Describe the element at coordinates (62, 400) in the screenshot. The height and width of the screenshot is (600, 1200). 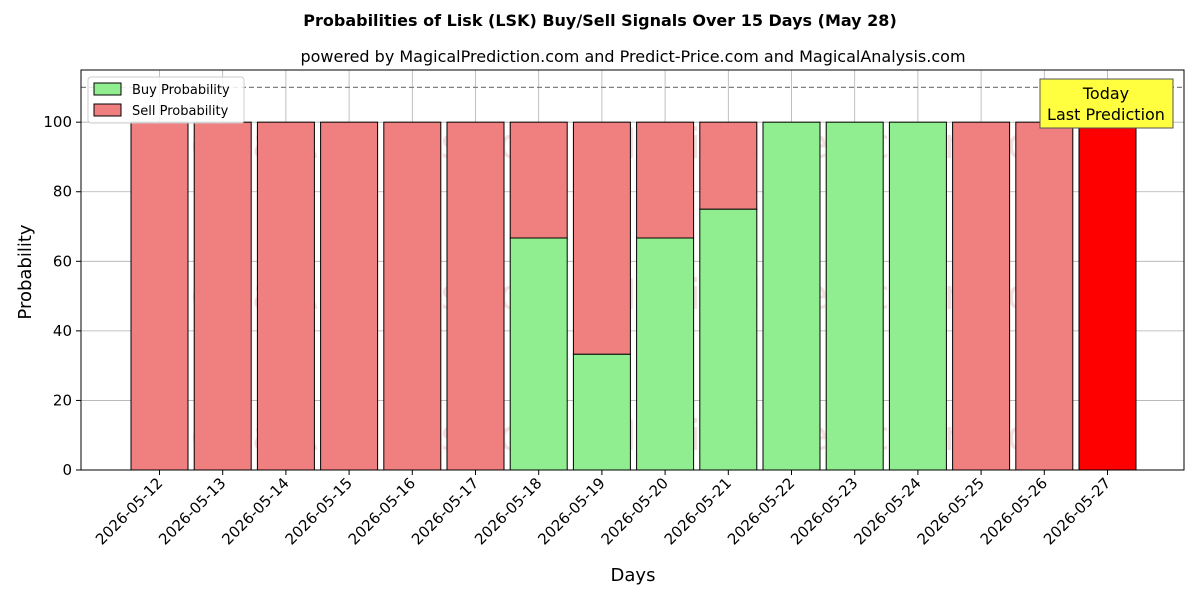
I see `y-tick-label: 20` at that location.